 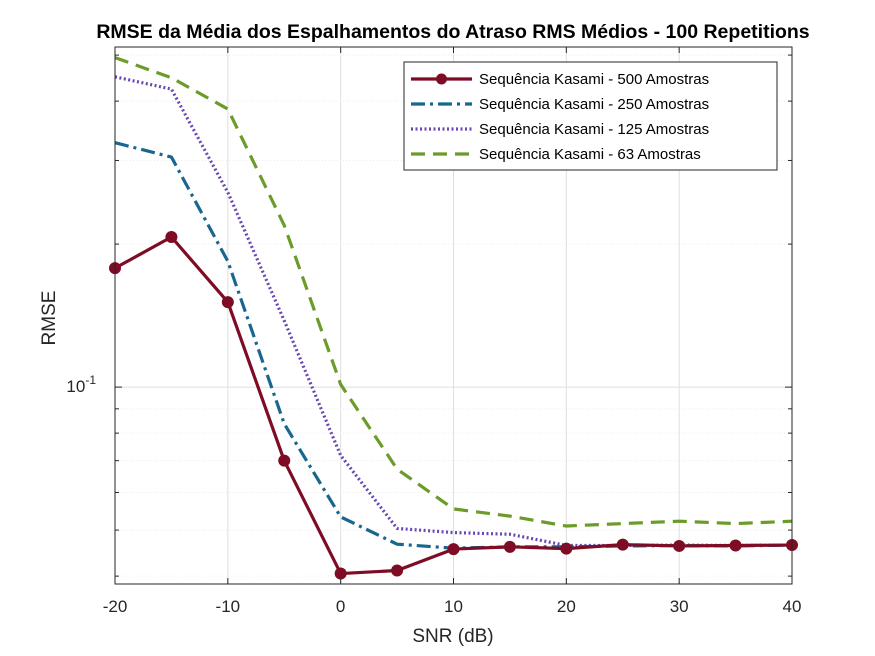 What do you see at coordinates (49, 318) in the screenshot?
I see `y-axis-label: RMSE` at bounding box center [49, 318].